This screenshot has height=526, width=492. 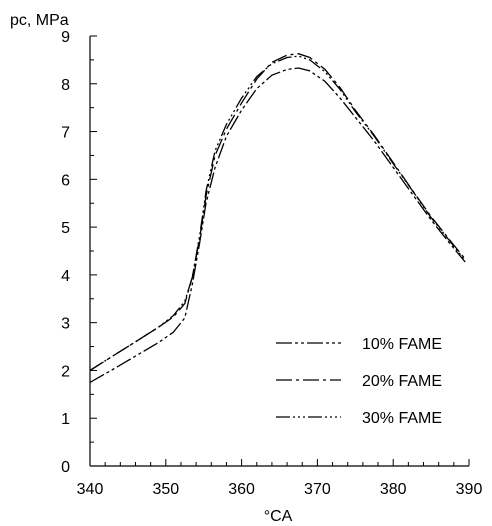 I want to click on legend: 10% FAME 20% FAME 30% FAME, so click(x=359, y=381).